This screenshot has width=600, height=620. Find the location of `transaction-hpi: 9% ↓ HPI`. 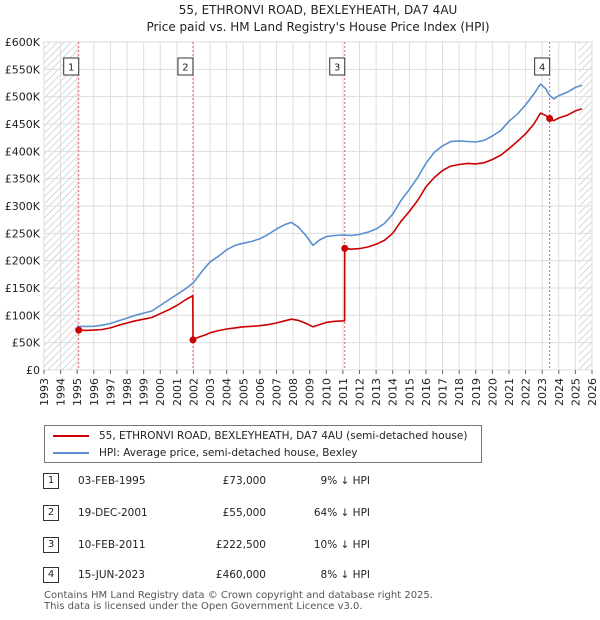

transaction-hpi: 9% ↓ HPI is located at coordinates (345, 481).